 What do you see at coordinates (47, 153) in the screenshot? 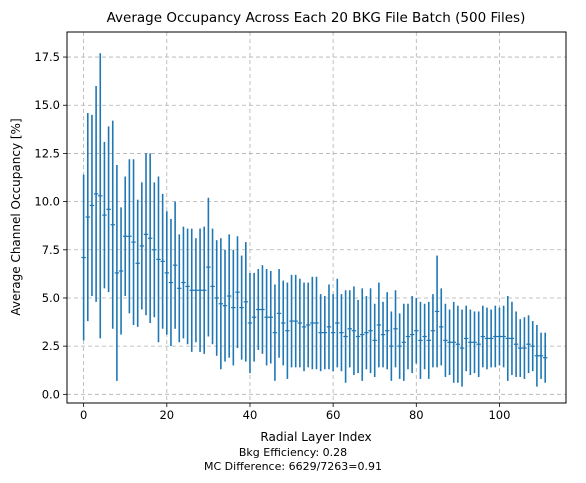
I see `y-tick-label: 12.5` at bounding box center [47, 153].